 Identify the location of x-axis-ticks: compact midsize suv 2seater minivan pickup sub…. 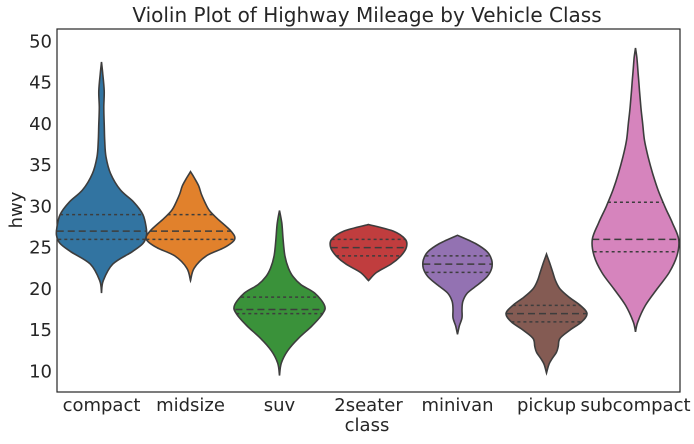
(377, 405).